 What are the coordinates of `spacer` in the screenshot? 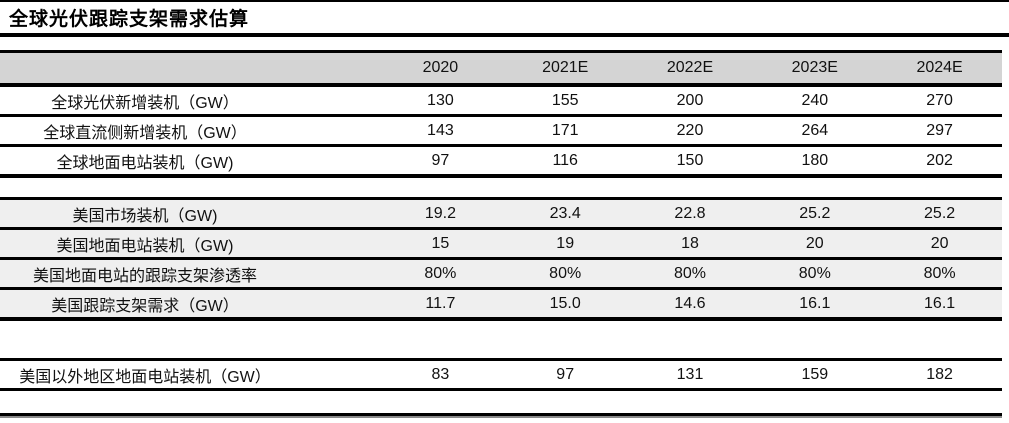 It's located at (504, 43).